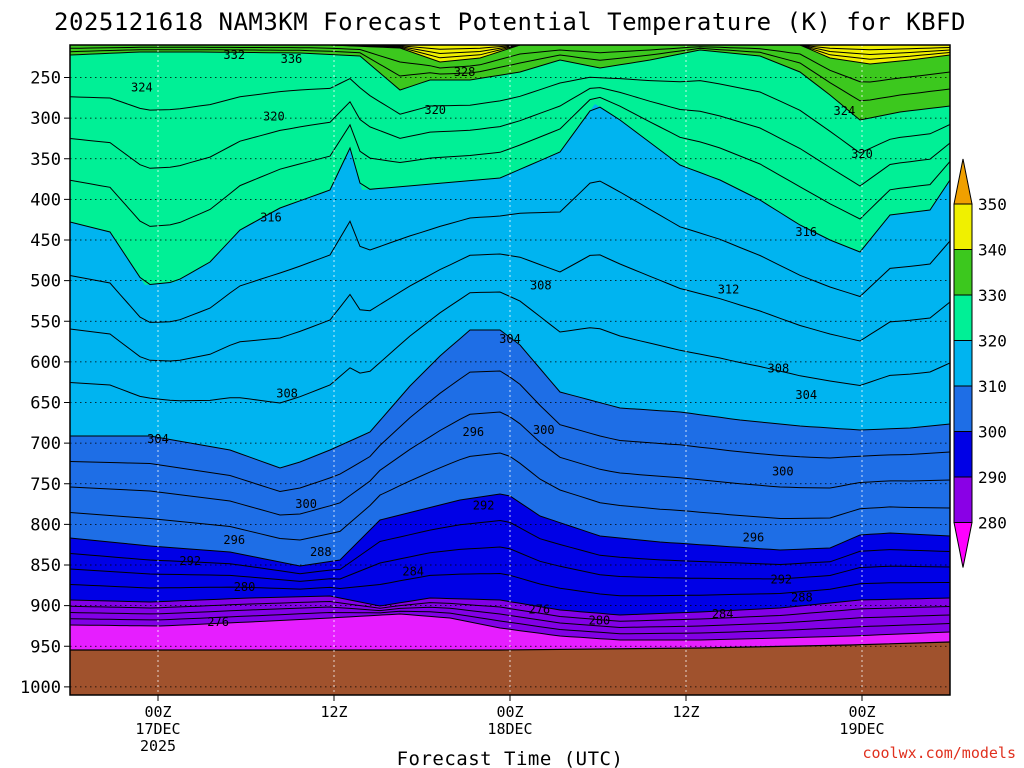 This screenshot has height=768, width=1024. I want to click on x-tick-label: 18DEC, so click(509, 729).